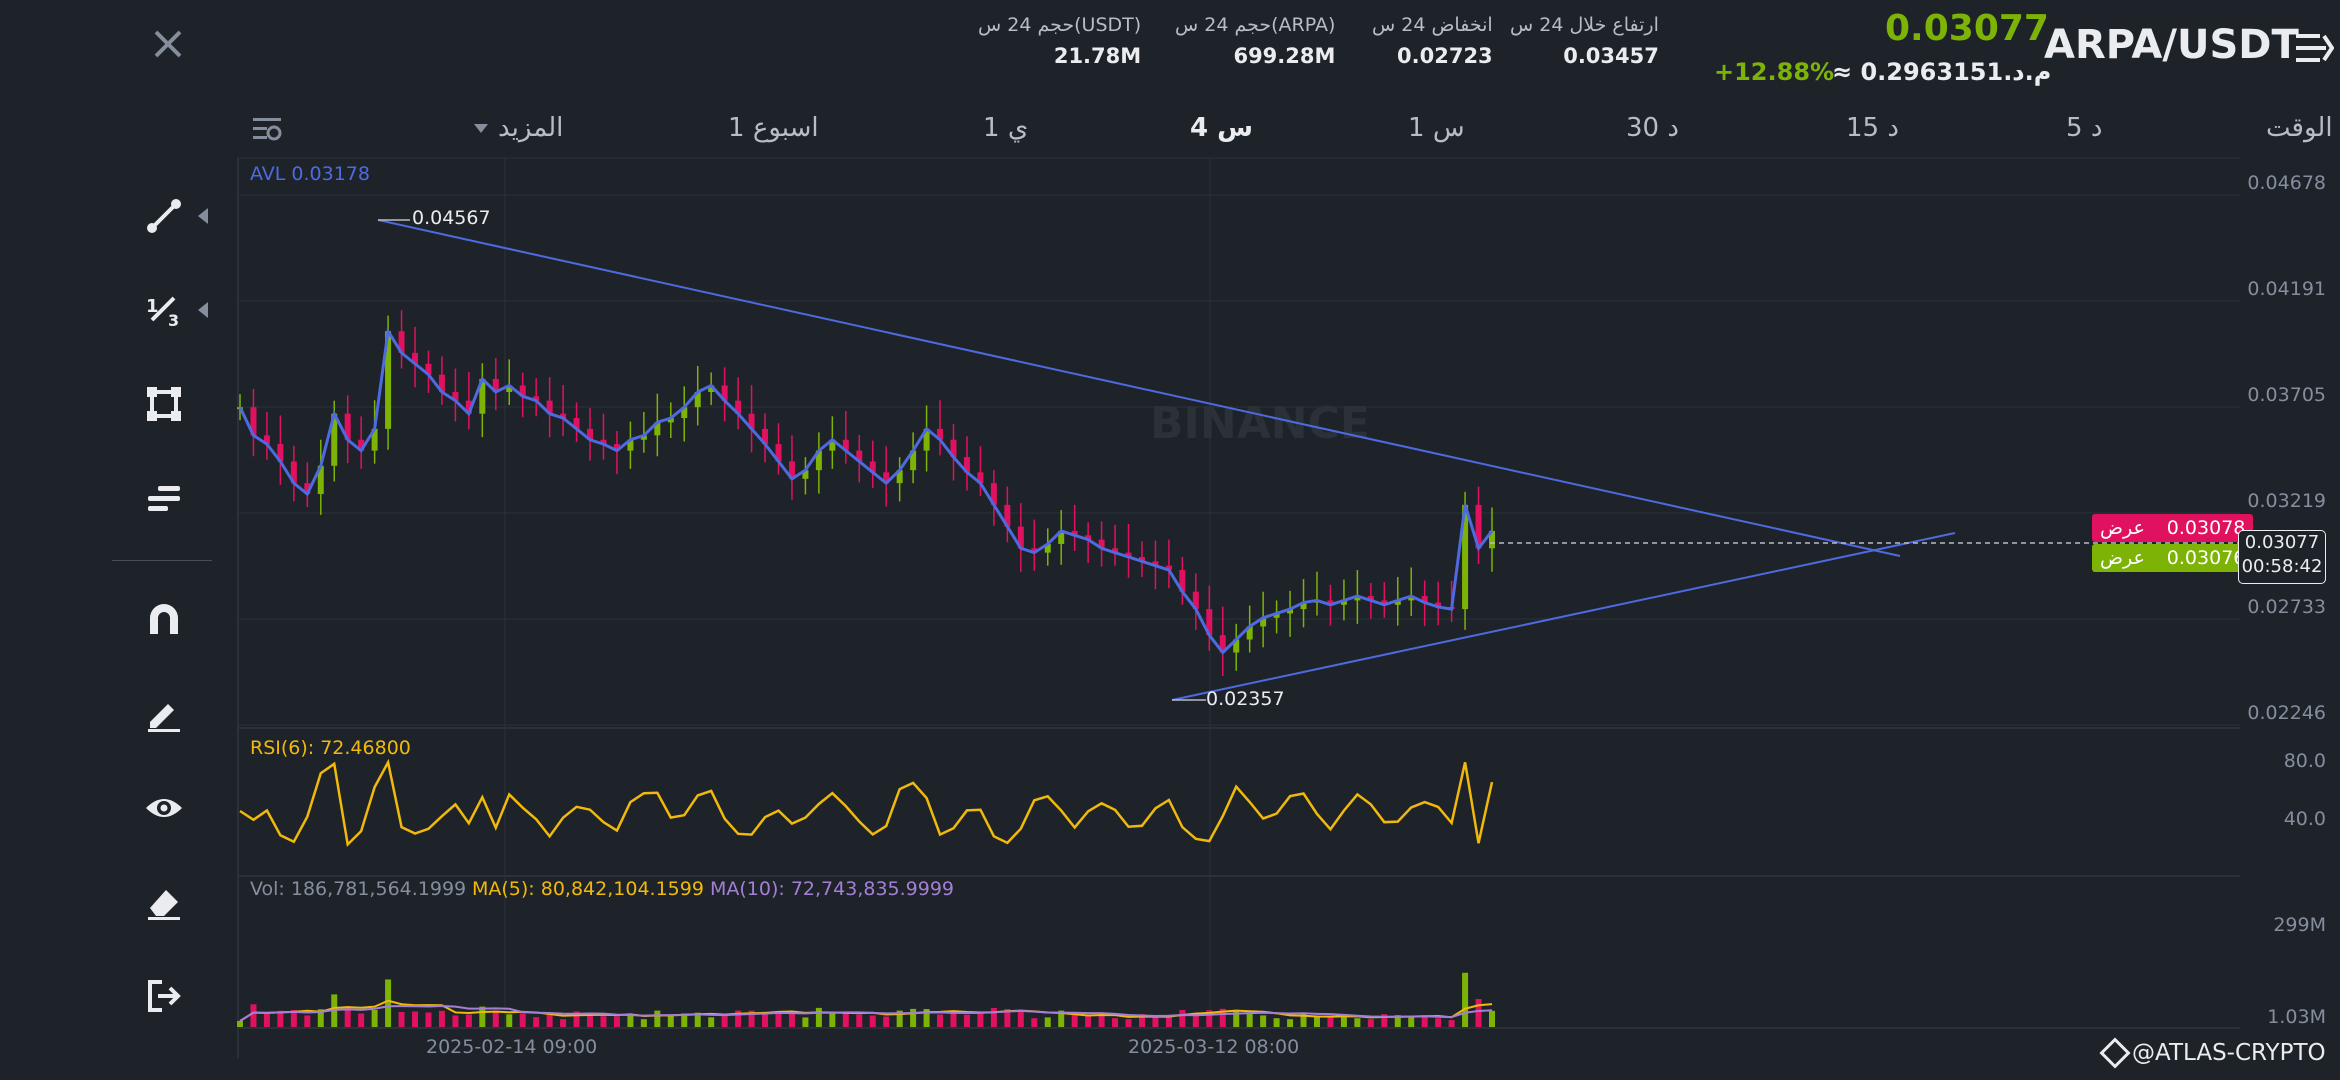 This screenshot has height=1080, width=2340. What do you see at coordinates (330, 748) in the screenshot?
I see `rsi-label: RSI(6): 72.46800` at bounding box center [330, 748].